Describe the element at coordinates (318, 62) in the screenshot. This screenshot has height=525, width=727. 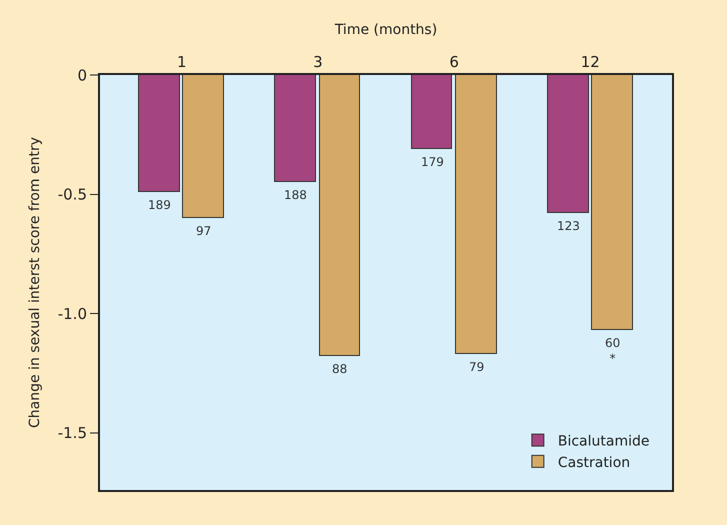
I see `x-tick-label: 3` at that location.